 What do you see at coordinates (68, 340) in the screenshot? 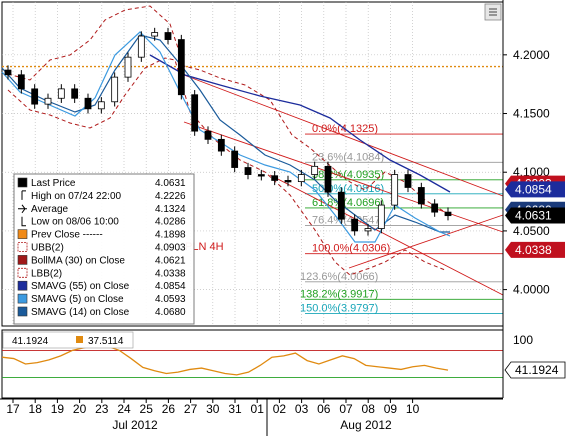
I see `rsi-legend-box` at bounding box center [68, 340].